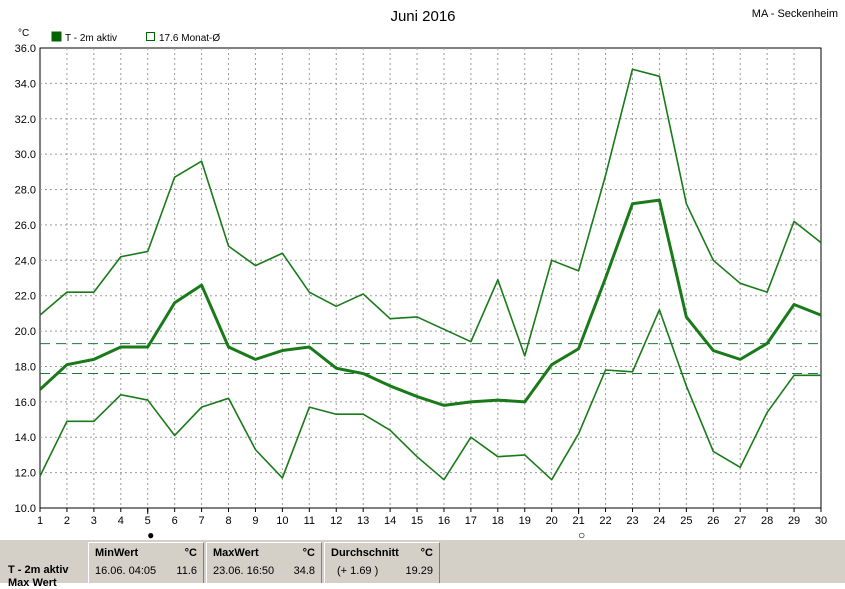 This screenshot has height=589, width=845. Describe the element at coordinates (821, 521) in the screenshot. I see `x-tick-label: 30` at that location.